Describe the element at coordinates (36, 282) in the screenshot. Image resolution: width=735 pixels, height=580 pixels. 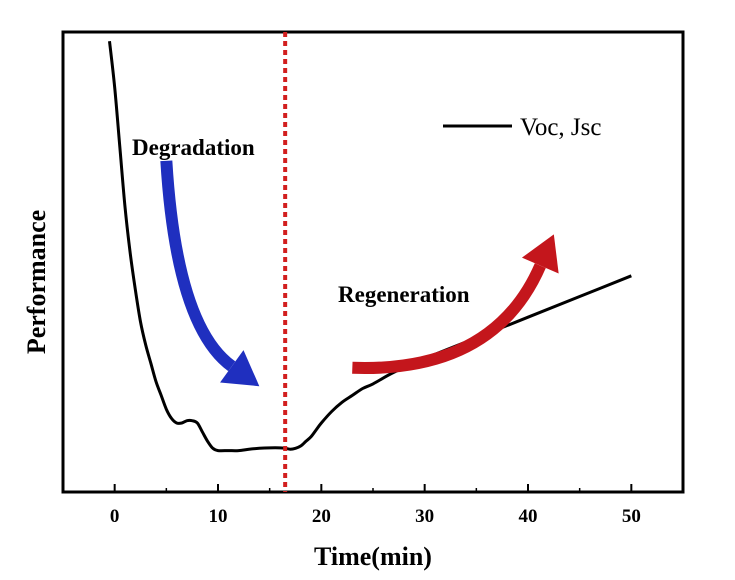
I see `y-axis-title: Performance` at that location.